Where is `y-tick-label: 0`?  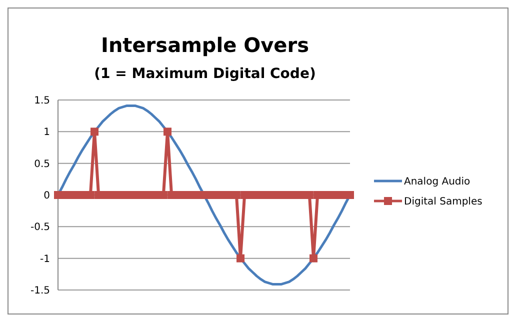
y-tick-label: 0 is located at coordinates (47, 196).